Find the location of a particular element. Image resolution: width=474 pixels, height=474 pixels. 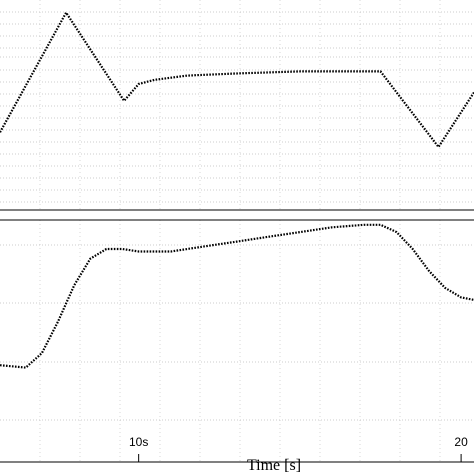

x-axis-title: Time [s] is located at coordinates (274, 465).